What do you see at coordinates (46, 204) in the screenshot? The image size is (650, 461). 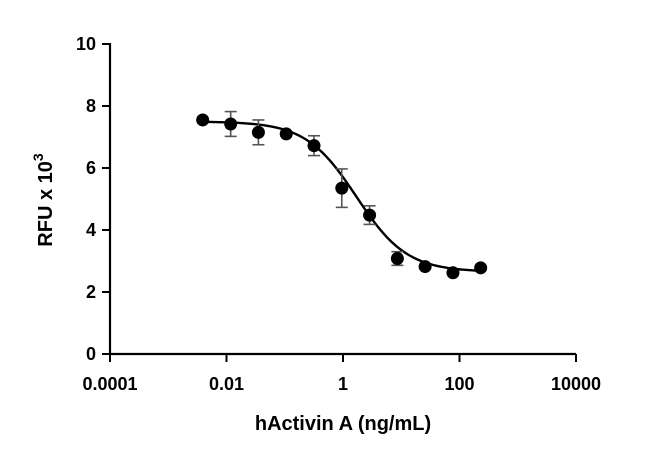 I see `y-axis-title-base: RFU x 10` at bounding box center [46, 204].